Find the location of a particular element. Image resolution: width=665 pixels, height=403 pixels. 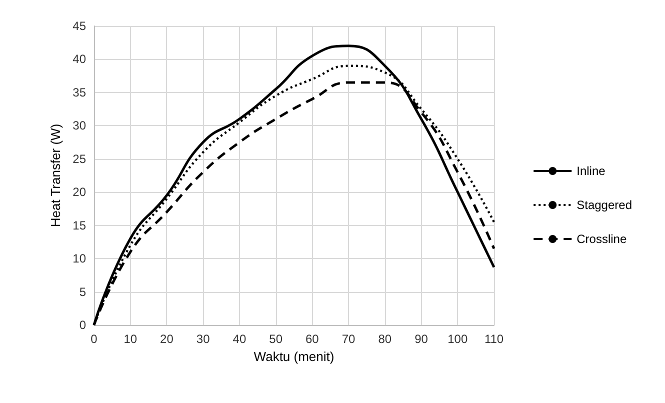

x-tick-label: 90 is located at coordinates (421, 339).